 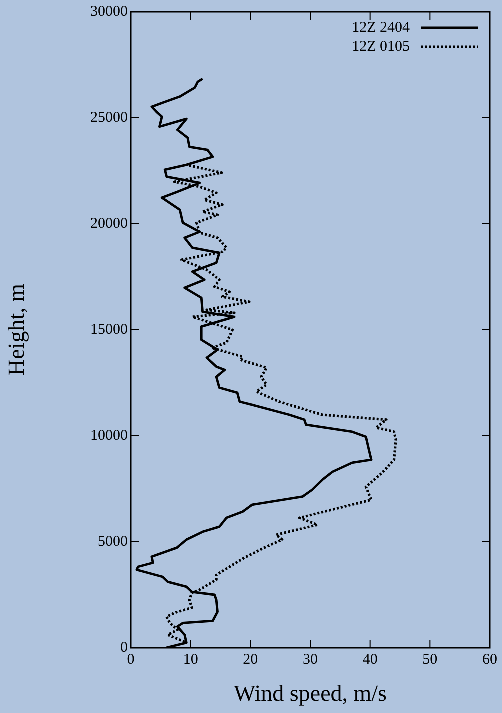 What do you see at coordinates (311, 693) in the screenshot?
I see `x-axis-title: Wind speed, m/s` at bounding box center [311, 693].